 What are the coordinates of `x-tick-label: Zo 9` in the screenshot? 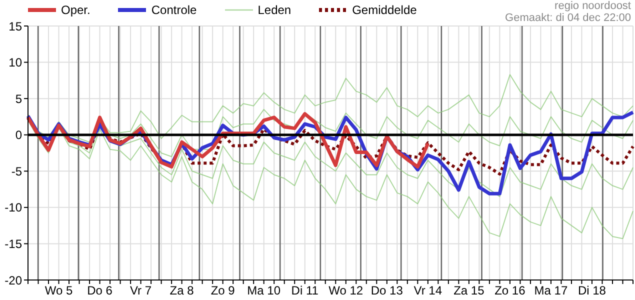 It's located at (223, 291).